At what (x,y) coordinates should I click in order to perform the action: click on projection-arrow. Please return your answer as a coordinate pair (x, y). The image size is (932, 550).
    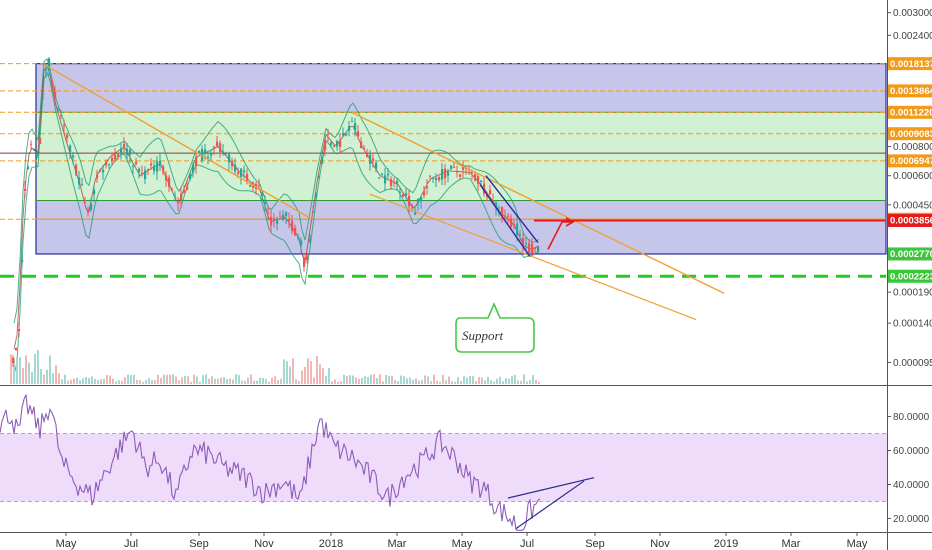
    Looking at the image, I should click on (559, 235).